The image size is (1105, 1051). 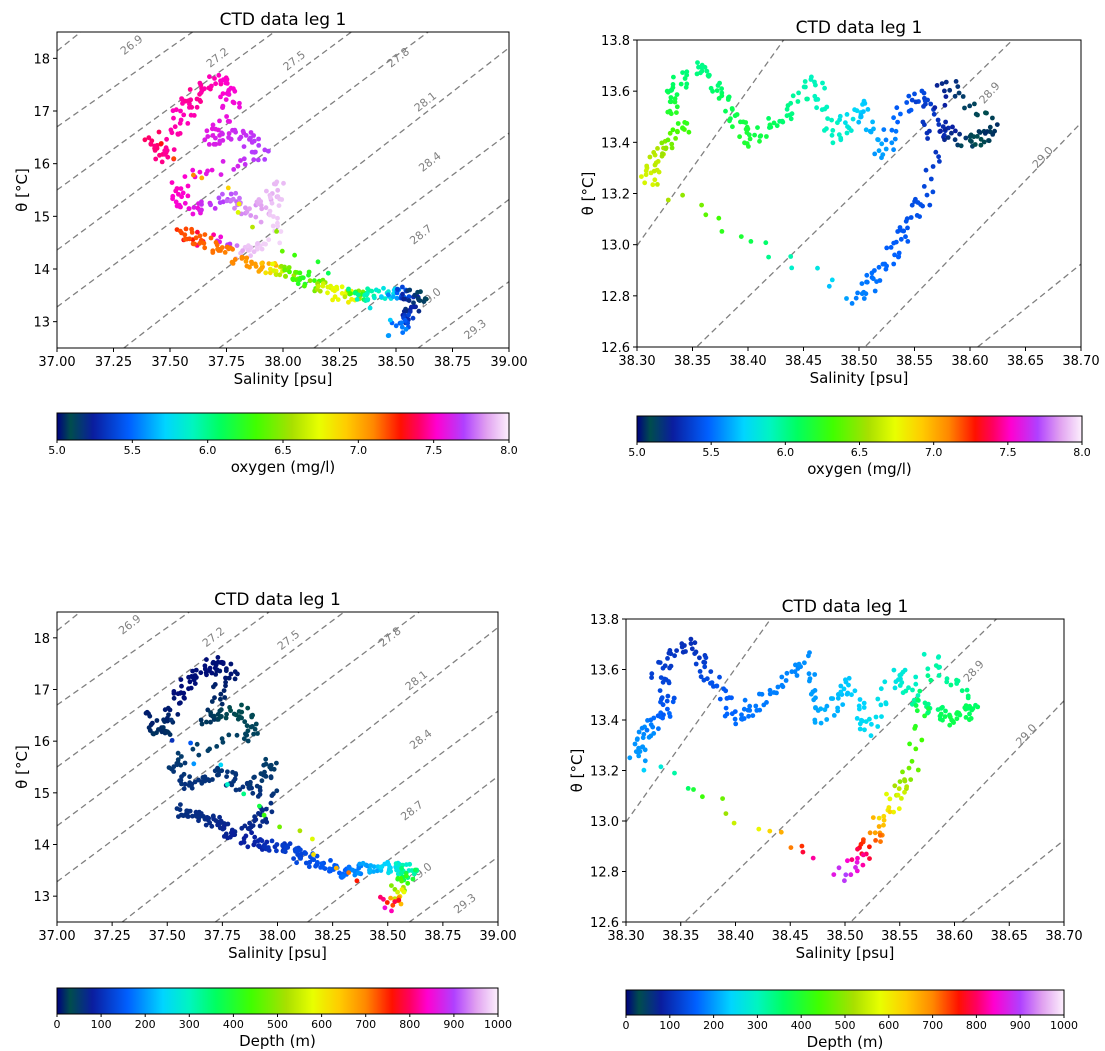 What do you see at coordinates (976, 1025) in the screenshot?
I see `colorbar-tick-label: 800` at bounding box center [976, 1025].